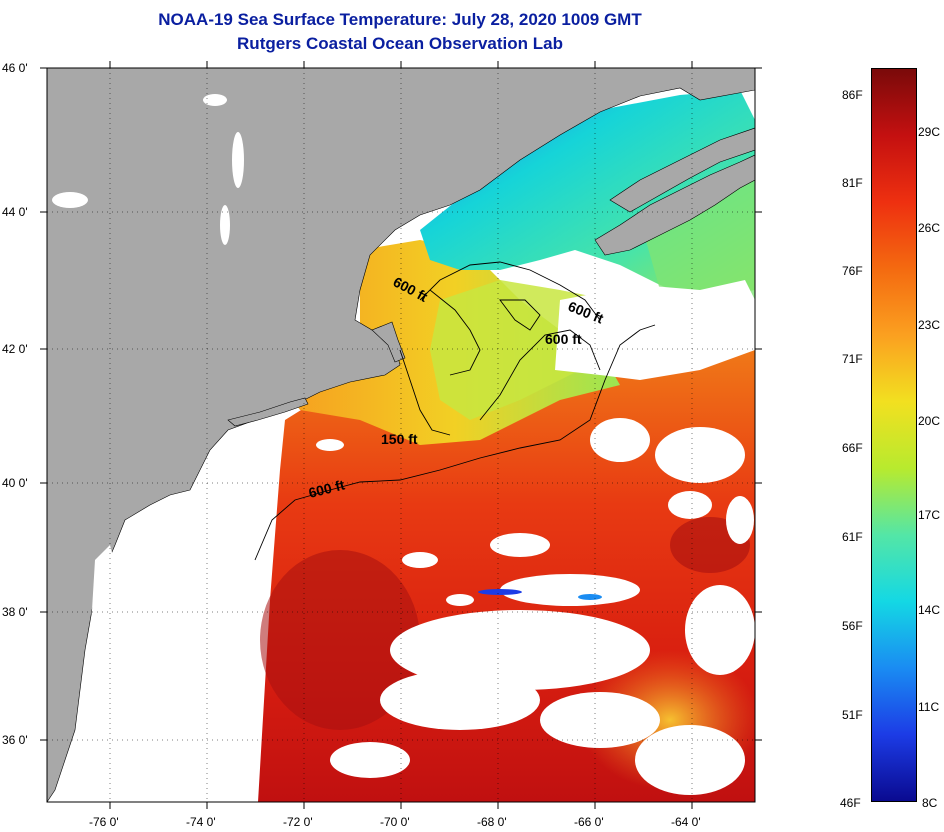  Describe the element at coordinates (929, 515) in the screenshot. I see `cbar-c-17: 17C` at that location.